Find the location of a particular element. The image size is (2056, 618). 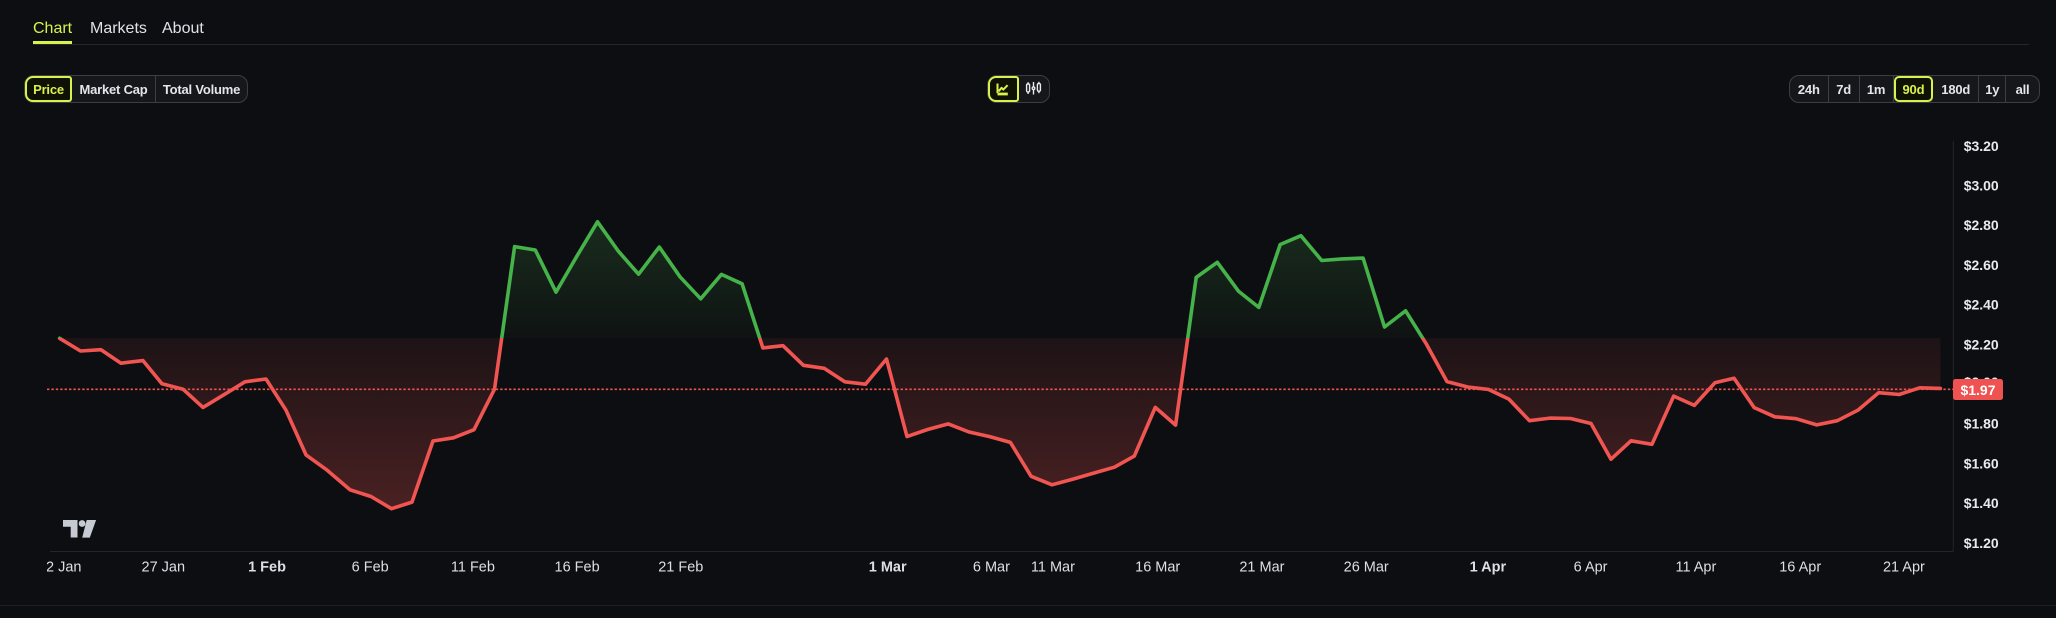

svg-text: 1 Apr is located at coordinates (1488, 568).